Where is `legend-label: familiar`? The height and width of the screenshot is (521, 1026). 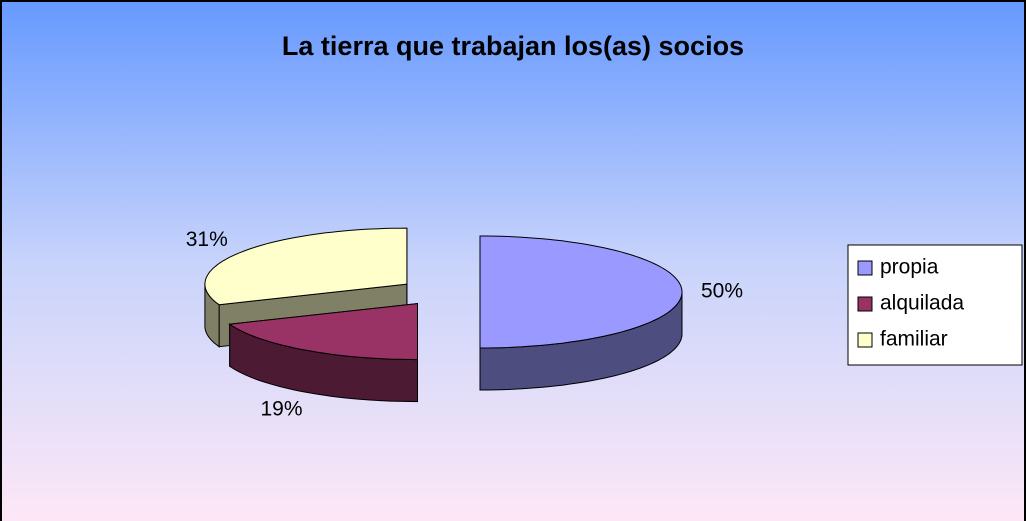 legend-label: familiar is located at coordinates (914, 339).